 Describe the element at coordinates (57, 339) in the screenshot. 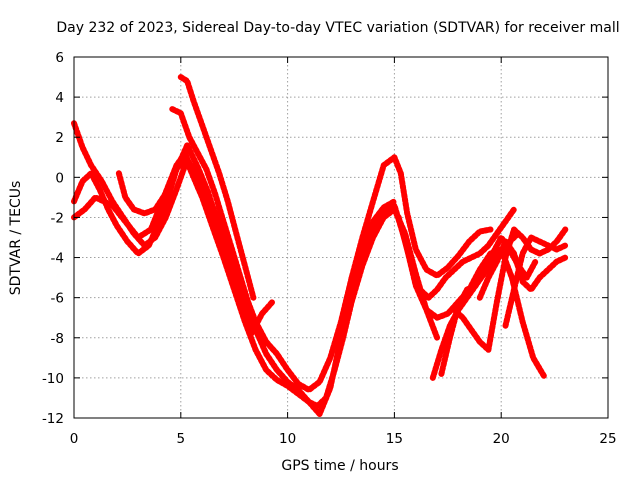

I see `y-tick-label: -8` at that location.